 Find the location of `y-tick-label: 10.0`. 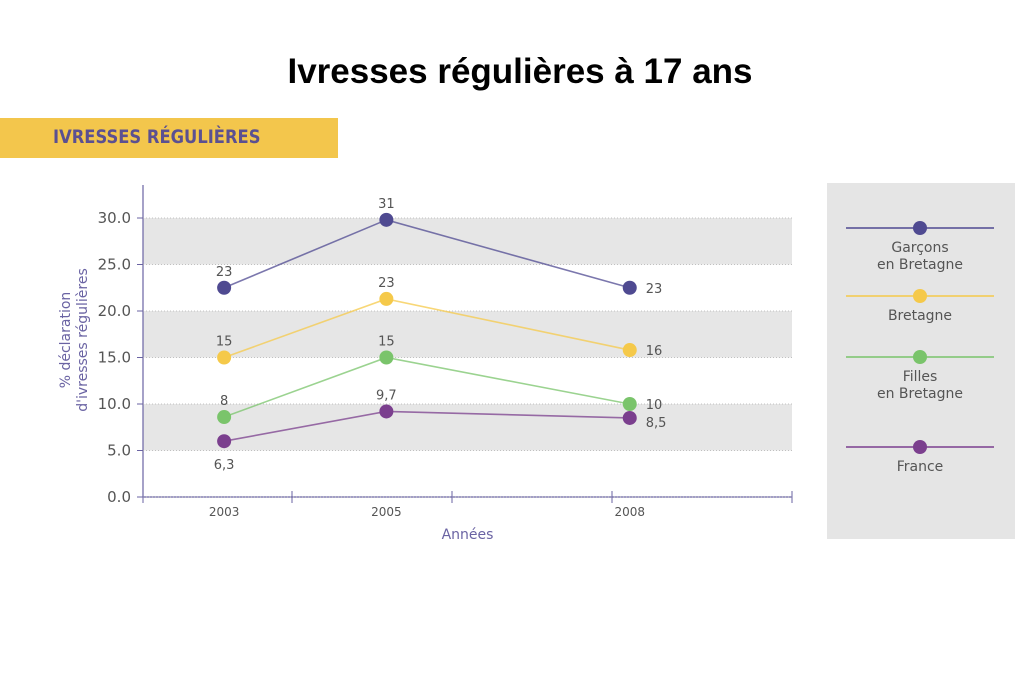

y-tick-label: 10.0 is located at coordinates (114, 404).